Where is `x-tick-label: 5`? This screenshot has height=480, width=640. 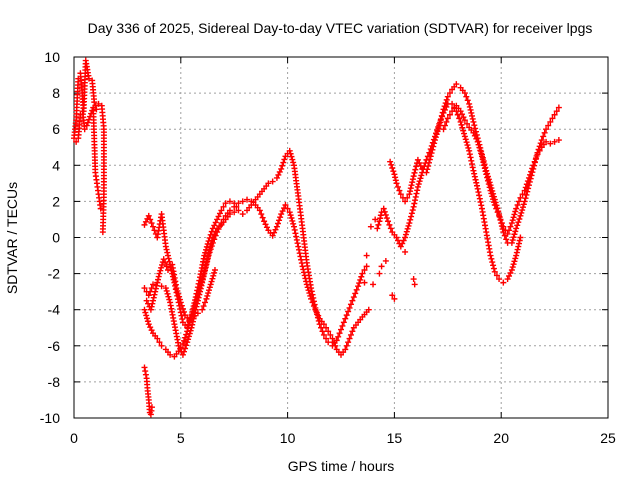 x-tick-label: 5 is located at coordinates (181, 438).